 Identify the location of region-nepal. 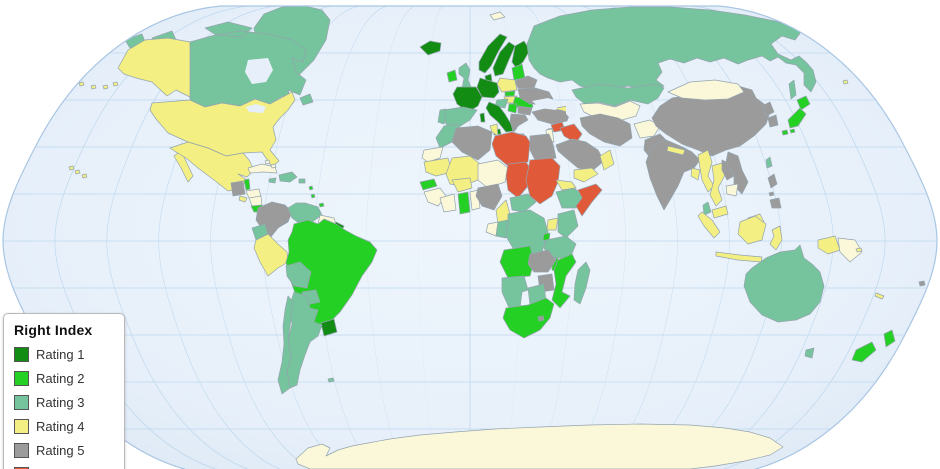
(676, 150).